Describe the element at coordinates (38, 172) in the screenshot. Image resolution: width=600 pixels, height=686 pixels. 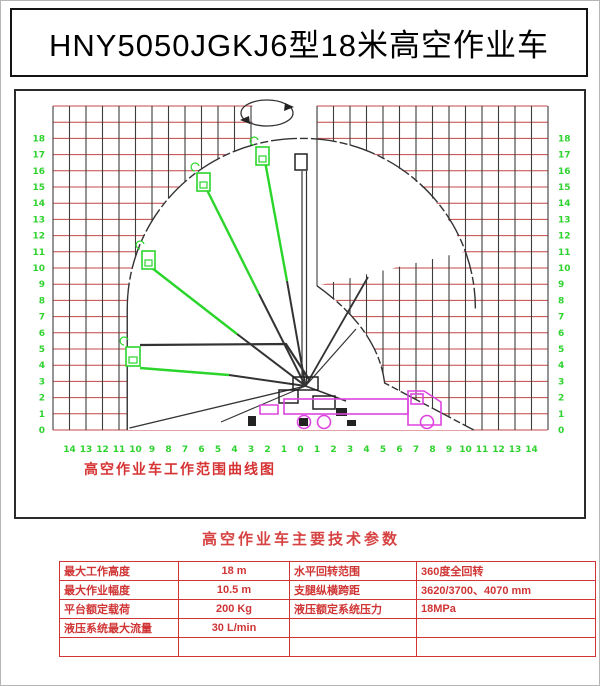
I see `y-axis-tick-label-left: 16` at that location.